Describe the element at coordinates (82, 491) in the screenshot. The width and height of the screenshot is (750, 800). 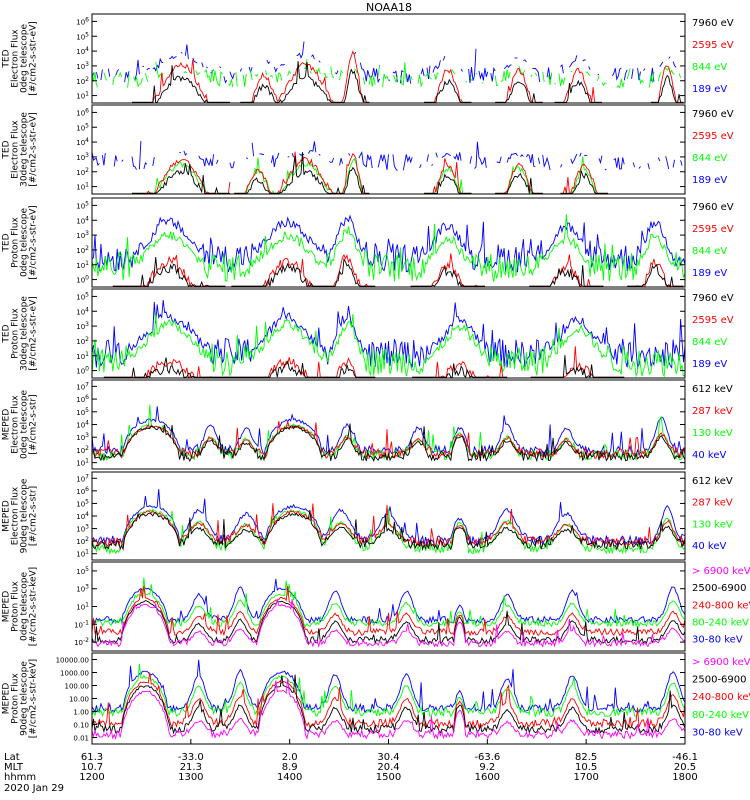
I see `y-tick-label: 10⁶` at that location.